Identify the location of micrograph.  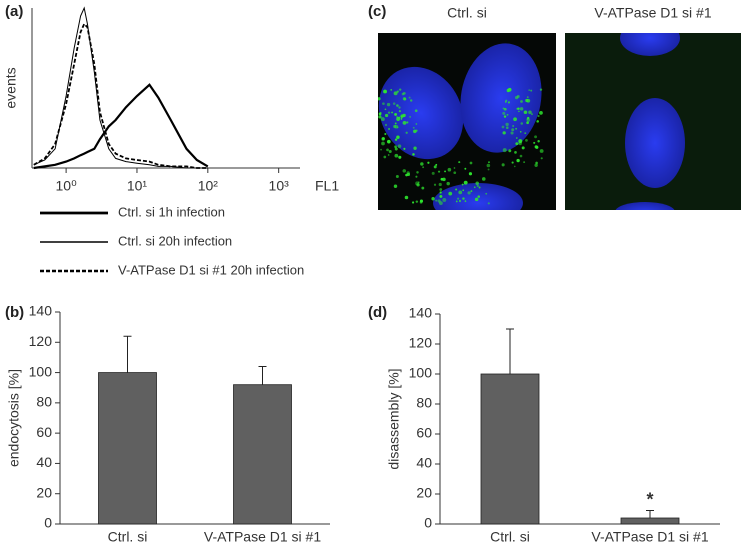
(467, 121).